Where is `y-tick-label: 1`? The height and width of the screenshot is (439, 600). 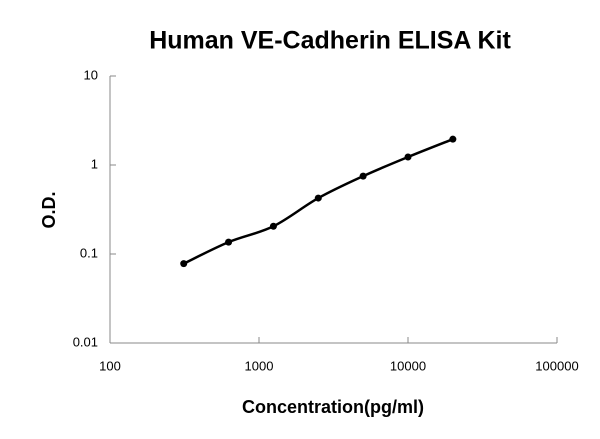
y-tick-label: 1 is located at coordinates (94, 163).